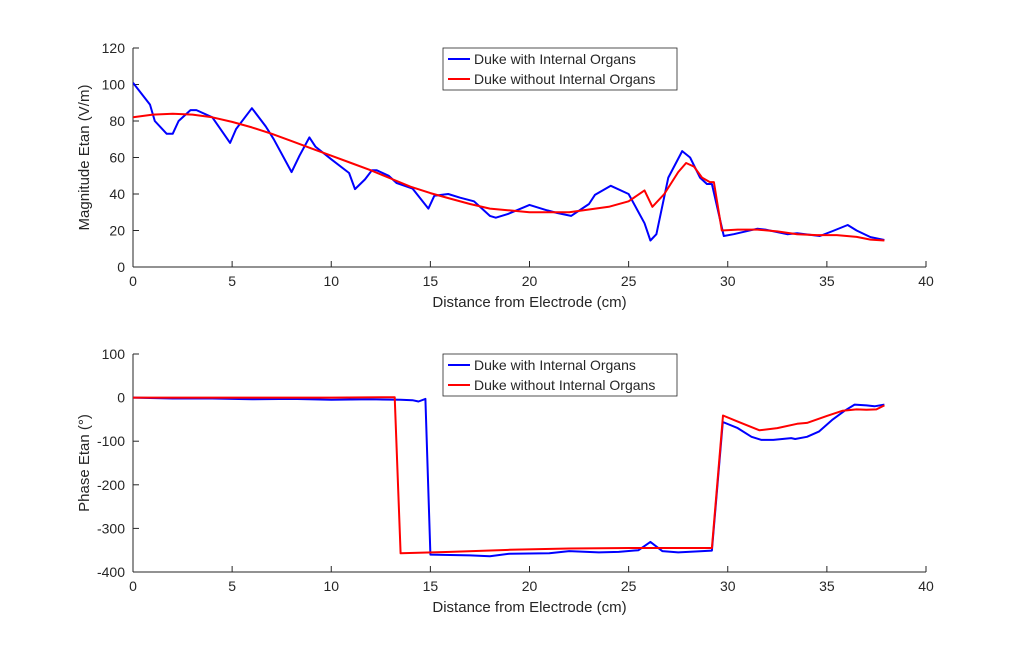 The height and width of the screenshot is (648, 1024). I want to click on y-tick-label: 60, so click(117, 158).